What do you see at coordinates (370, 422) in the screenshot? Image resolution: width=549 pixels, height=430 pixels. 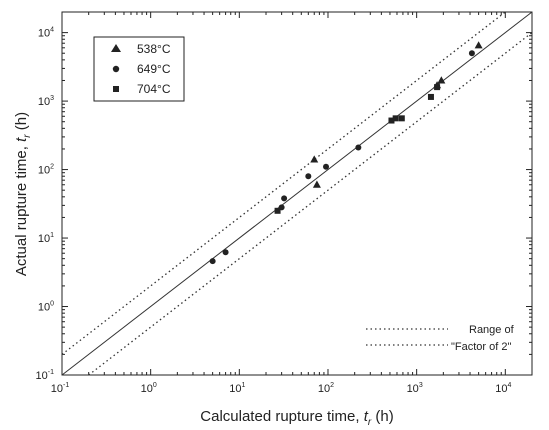 I see `x-axis-title-sub: r` at bounding box center [370, 422].